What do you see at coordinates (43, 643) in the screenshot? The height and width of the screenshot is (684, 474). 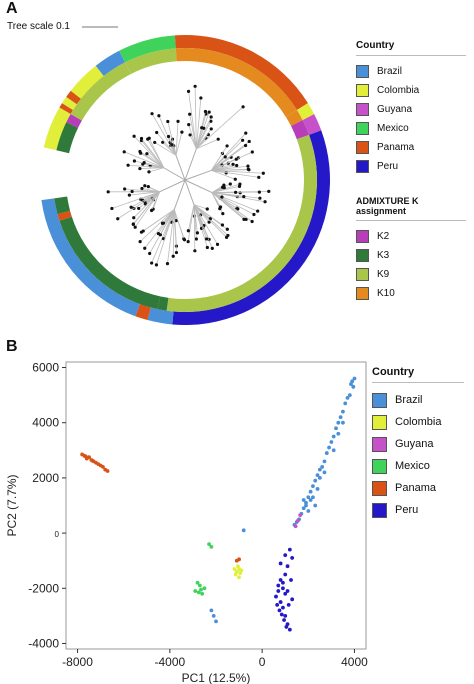 I see `y-tick-label: -4000` at bounding box center [43, 643].